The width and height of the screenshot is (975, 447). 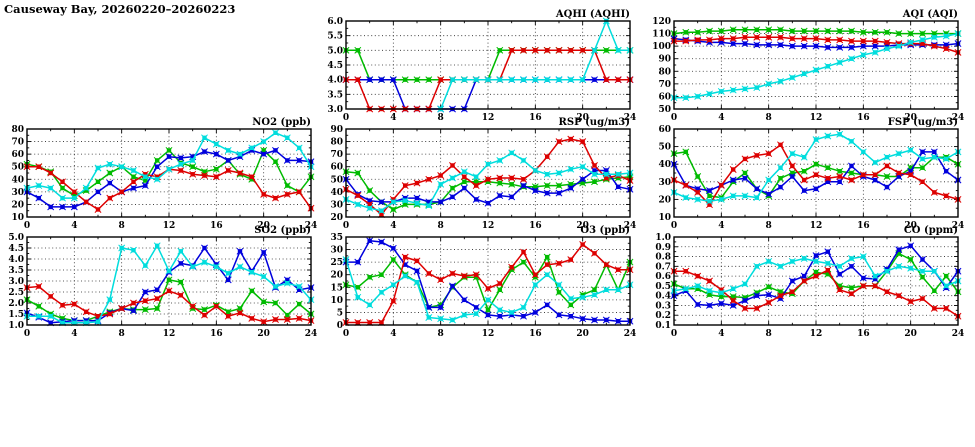 I want to click on so2-chart-title: SO2 (ppb), so click(x=282, y=230).